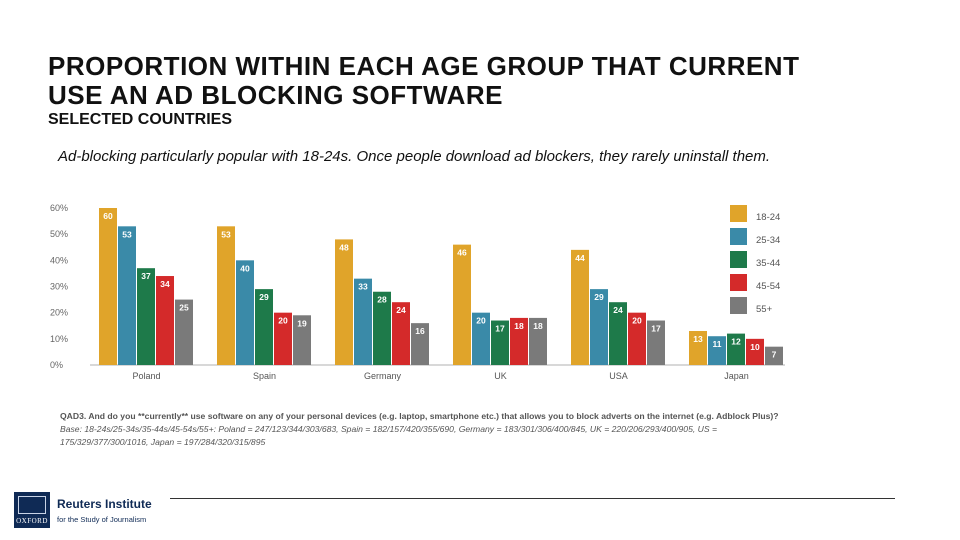 This screenshot has width=960, height=540. Describe the element at coordinates (245, 268) in the screenshot. I see `bar-value-label: 40` at that location.